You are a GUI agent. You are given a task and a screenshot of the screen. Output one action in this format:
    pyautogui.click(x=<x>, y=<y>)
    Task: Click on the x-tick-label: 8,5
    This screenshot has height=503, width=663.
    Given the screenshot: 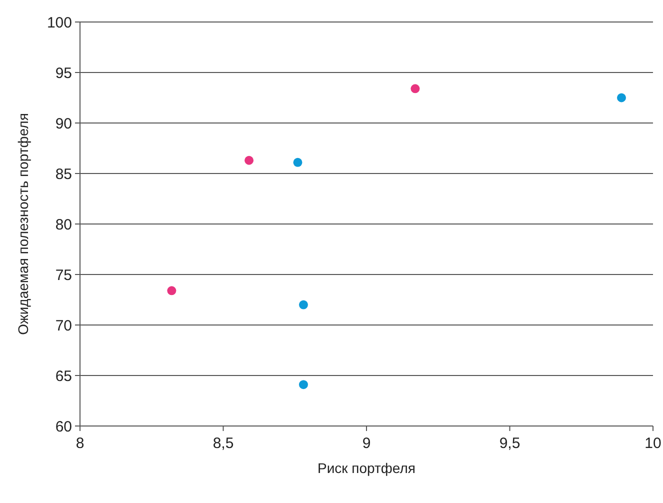 What is the action you would take?
    pyautogui.click(x=223, y=443)
    